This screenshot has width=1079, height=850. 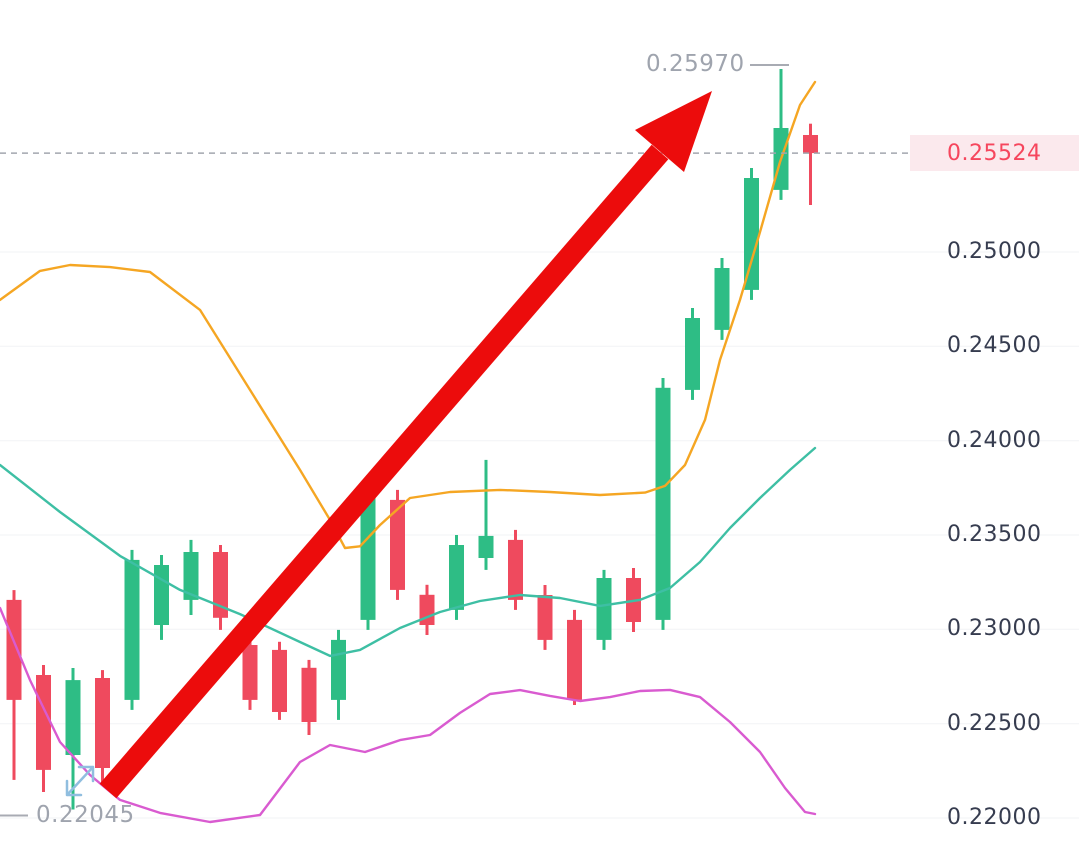 What do you see at coordinates (80, 781) in the screenshot?
I see `double-arrow-icon` at bounding box center [80, 781].